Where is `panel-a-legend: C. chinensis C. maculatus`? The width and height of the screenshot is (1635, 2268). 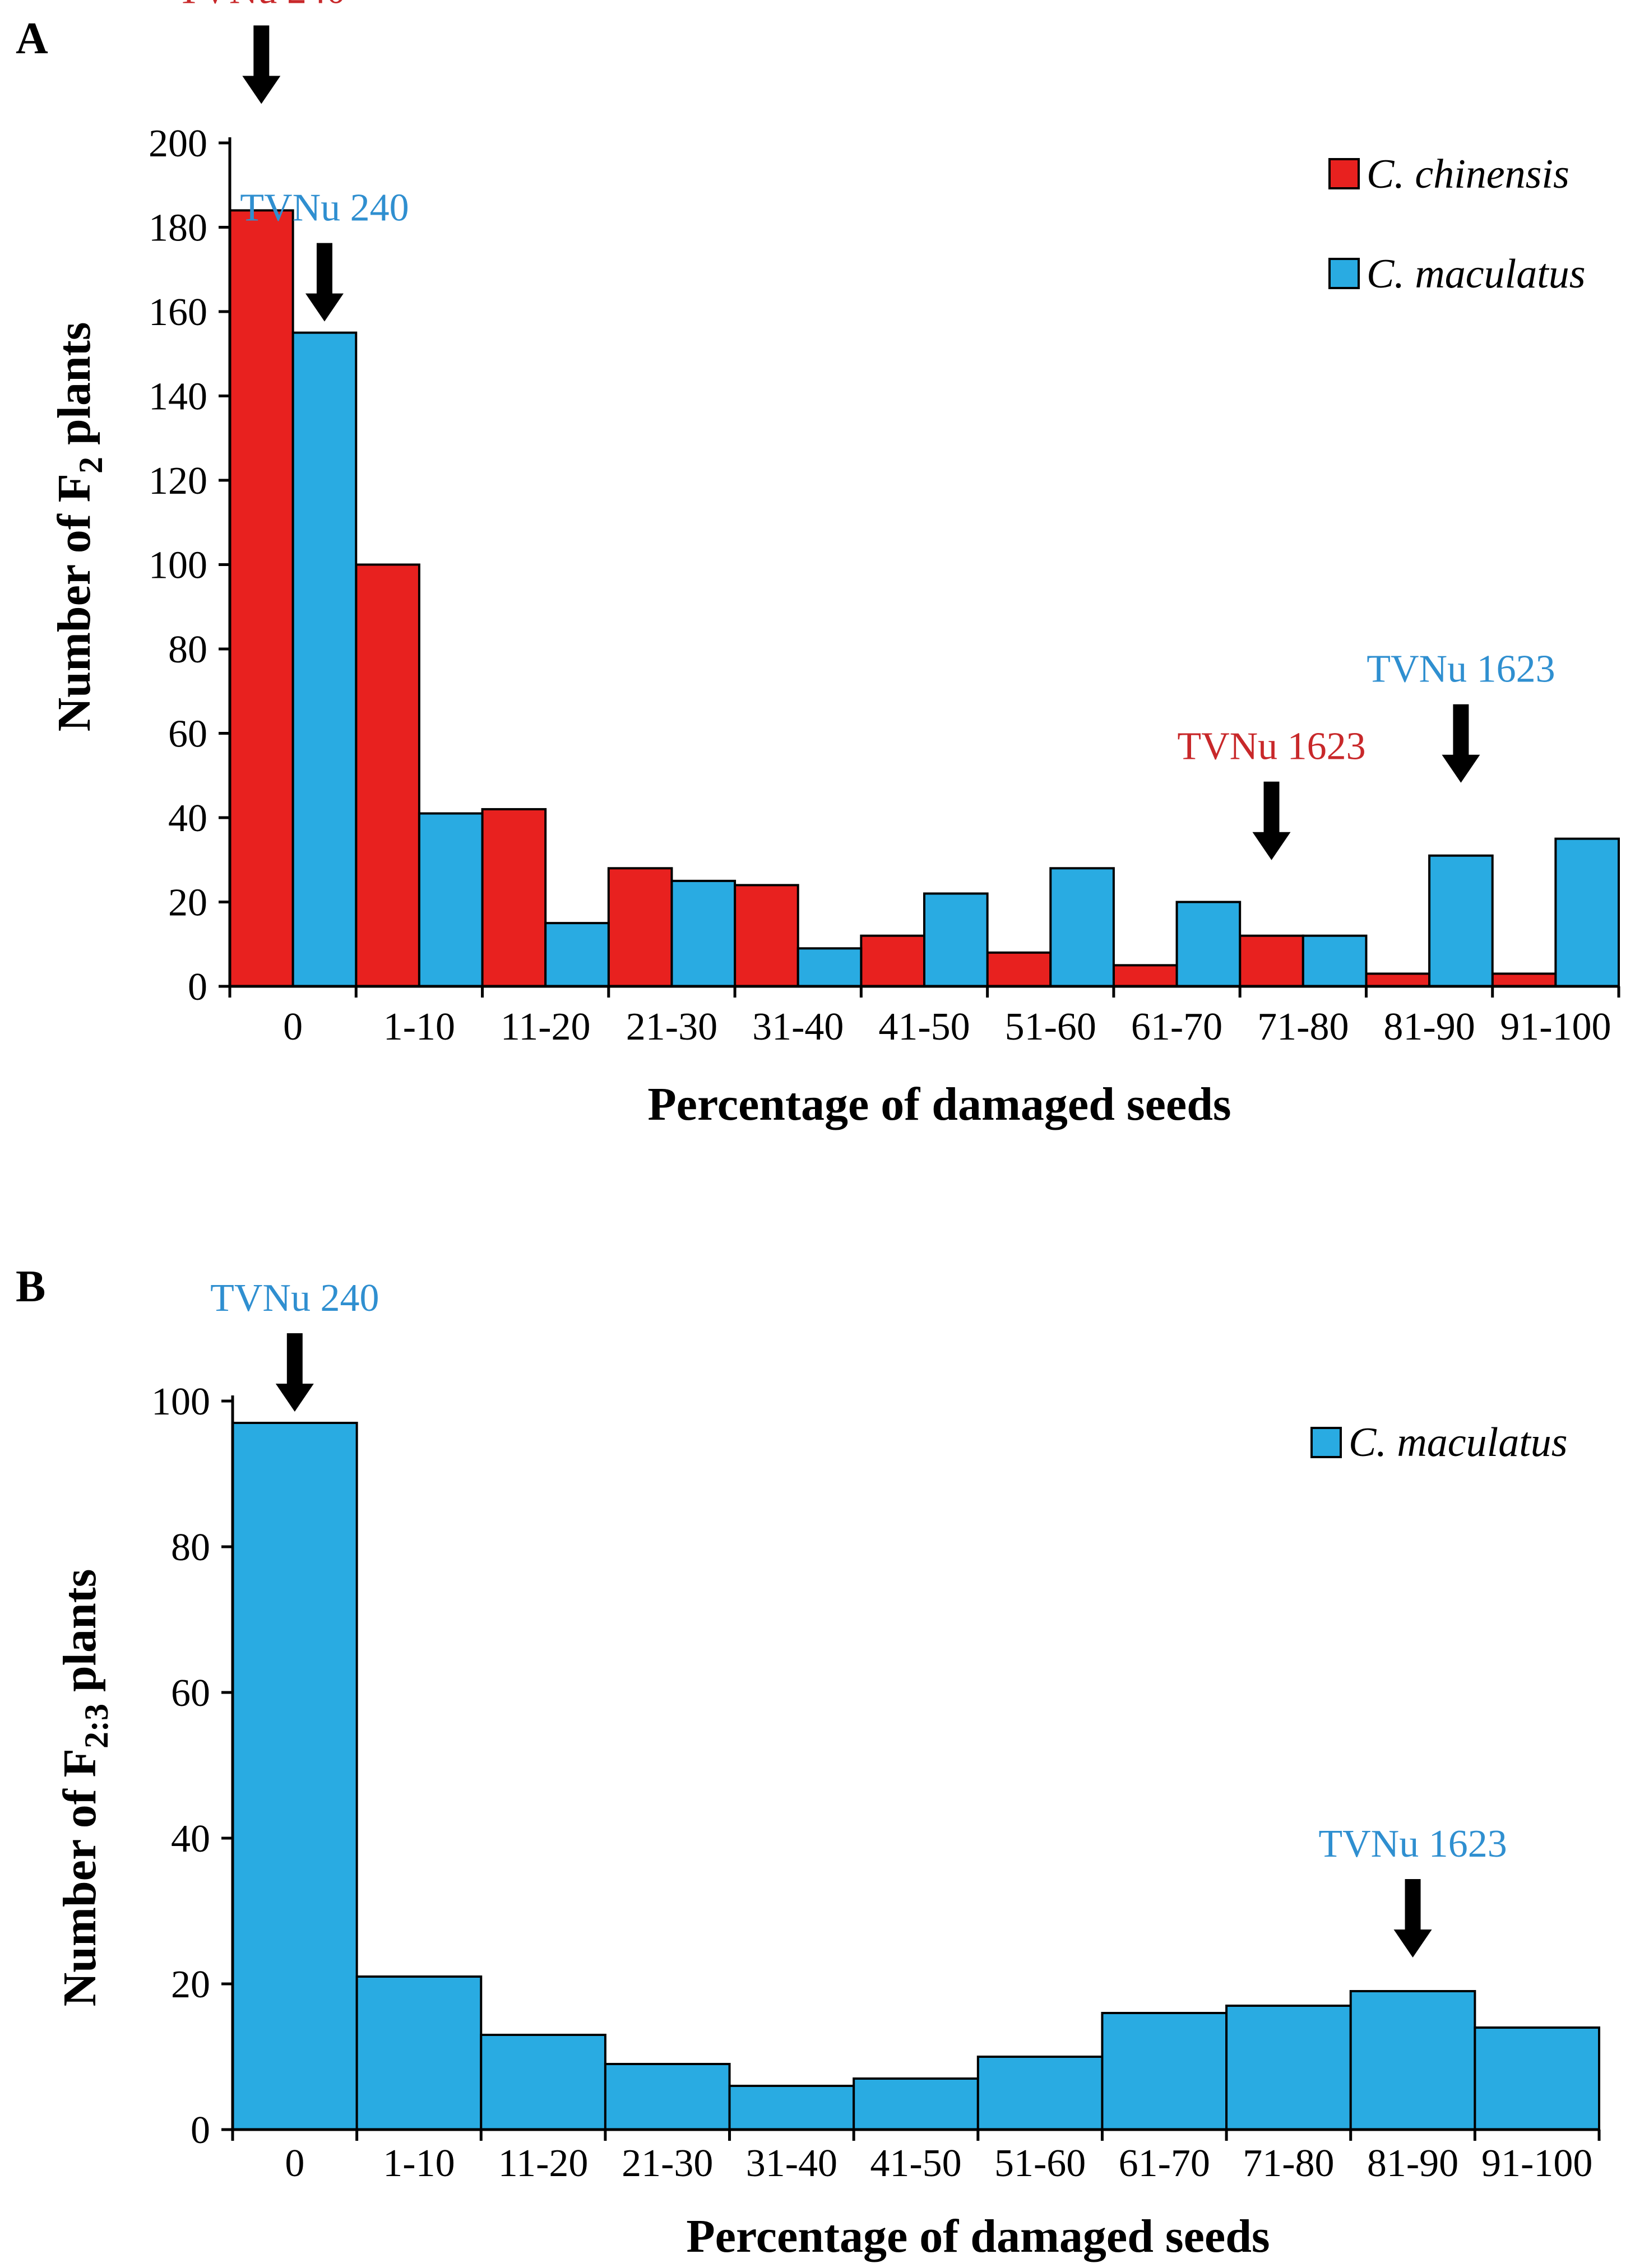
panel-a-legend: C. chinensis C. maculatus is located at coordinates (1457, 224).